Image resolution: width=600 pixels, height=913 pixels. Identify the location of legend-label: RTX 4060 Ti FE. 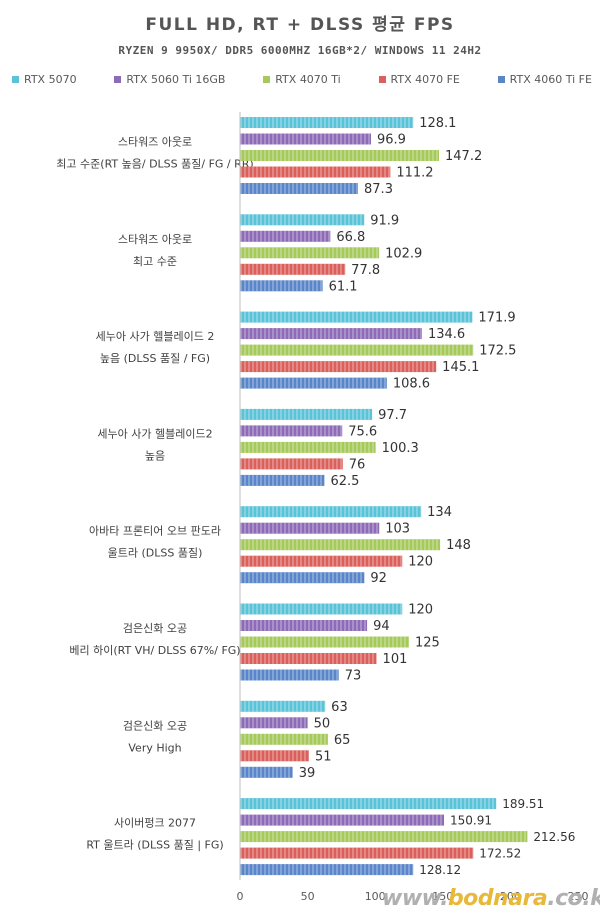
(550, 79).